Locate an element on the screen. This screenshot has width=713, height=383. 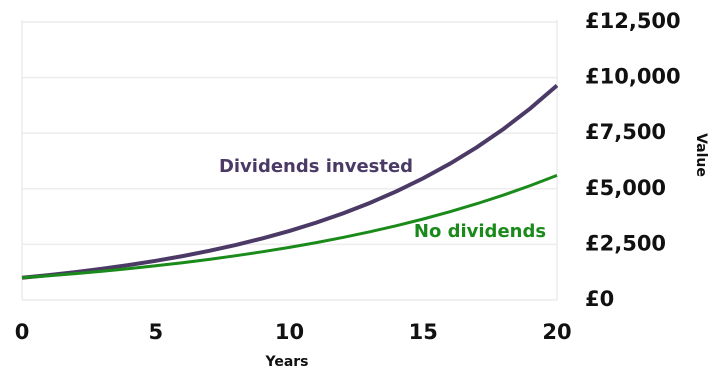
y-tick-label: £0 is located at coordinates (599, 299).